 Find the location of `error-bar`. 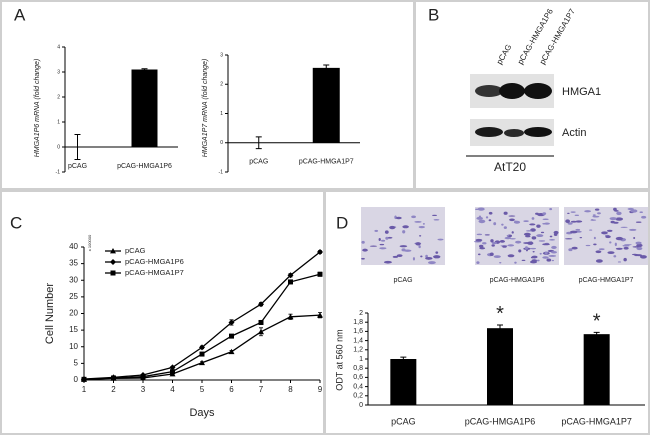

error-bar is located at coordinates (596, 334).